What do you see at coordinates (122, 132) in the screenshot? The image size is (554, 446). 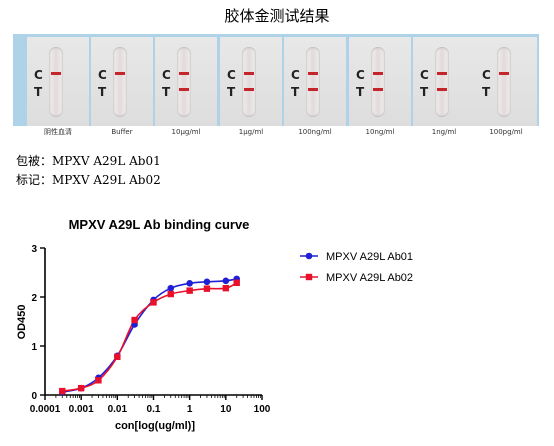 I see `strip-caption: Buffer` at bounding box center [122, 132].